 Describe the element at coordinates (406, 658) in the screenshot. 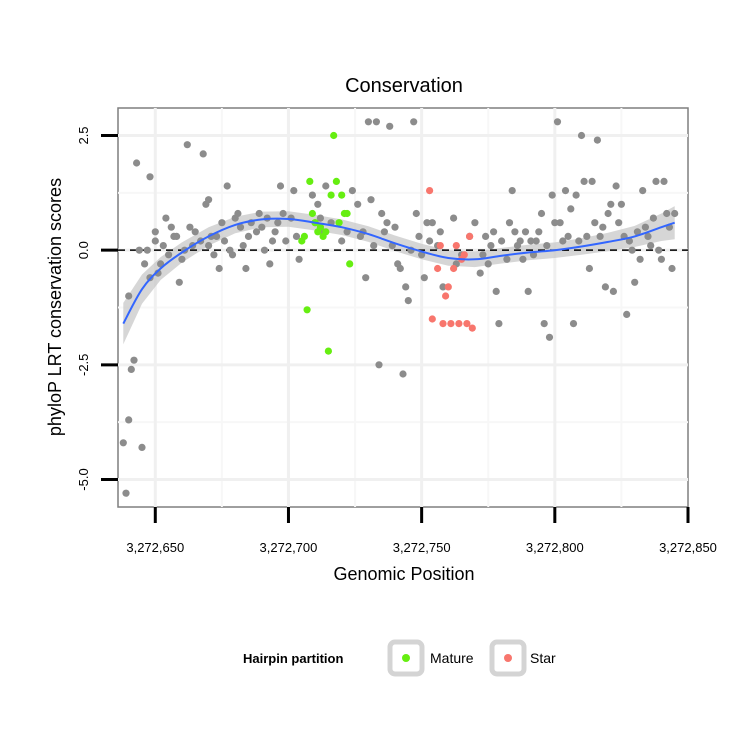

I see `legend-marker-mature` at that location.